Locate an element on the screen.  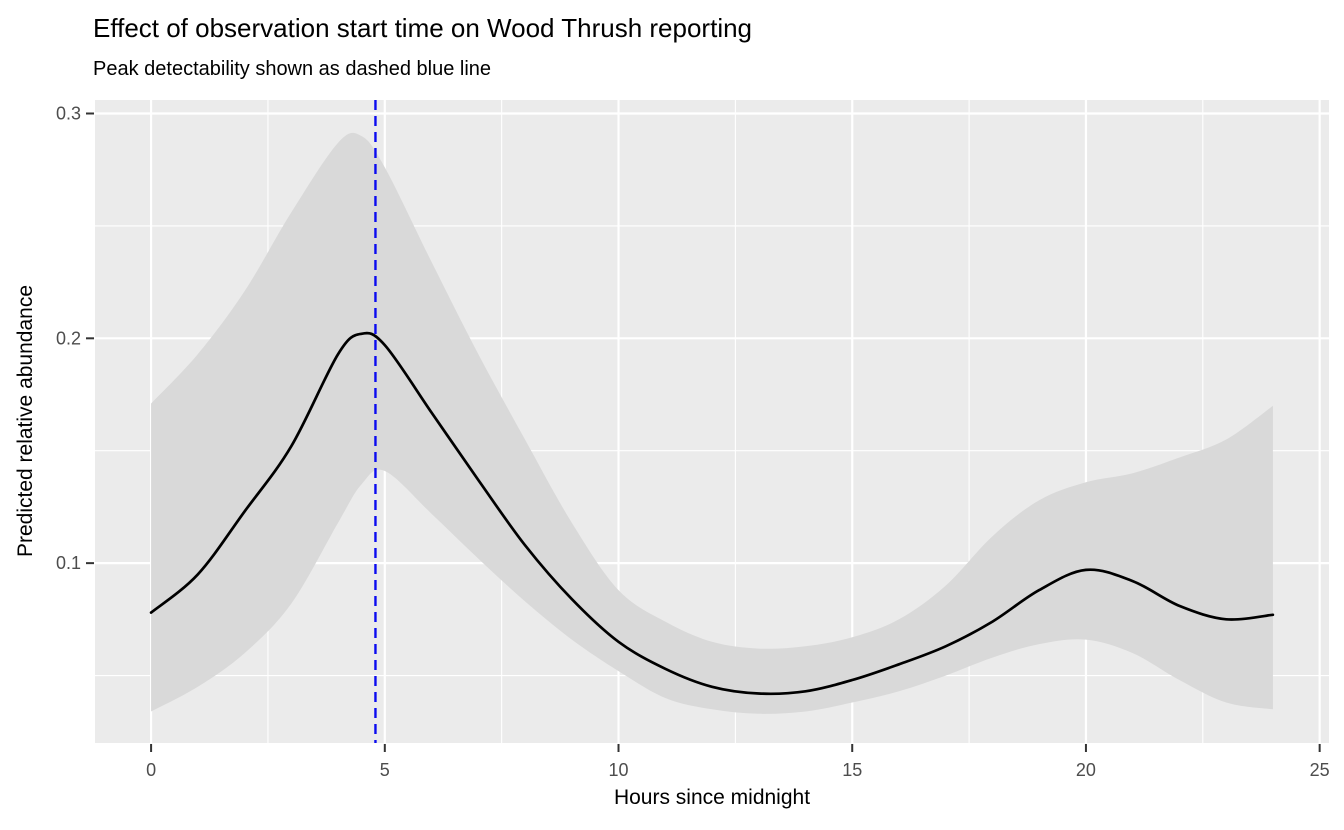
x-axis-title: Hours since midnight is located at coordinates (712, 797).